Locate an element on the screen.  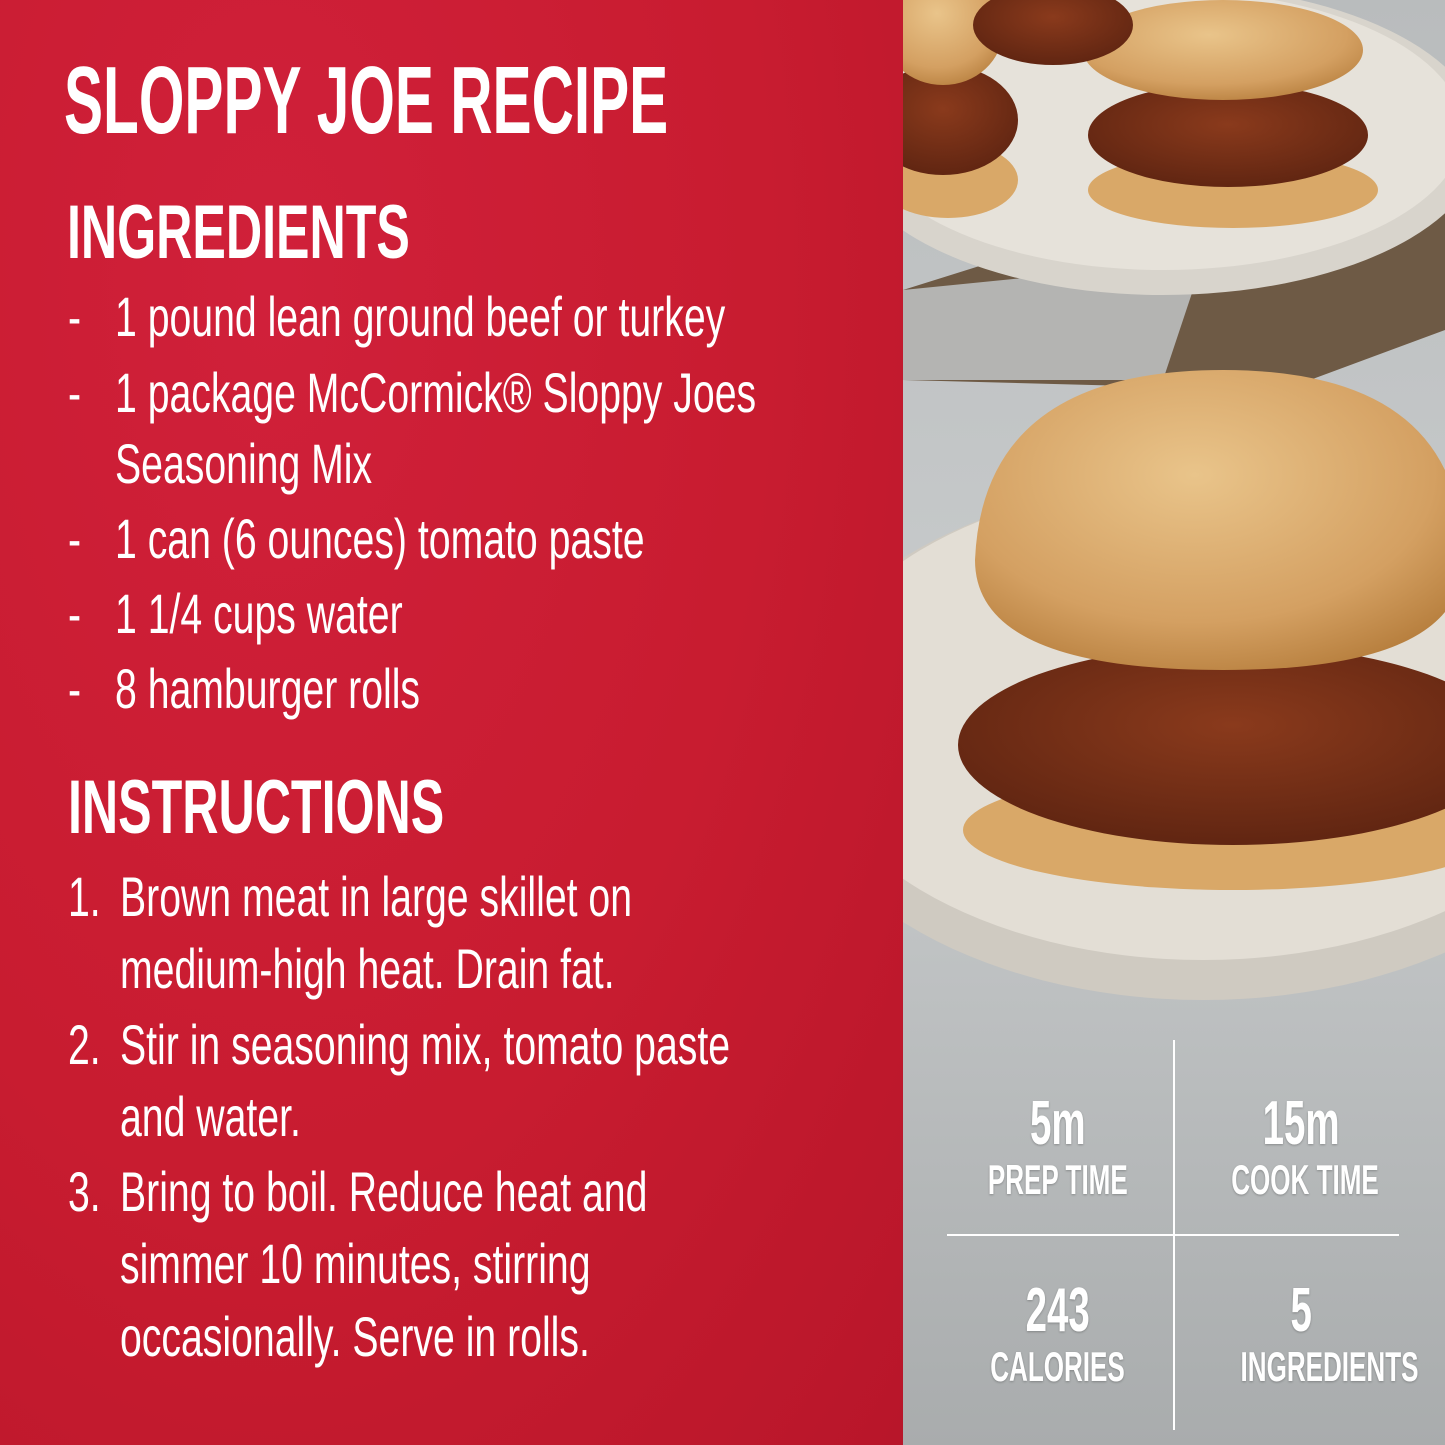
ingredient-item: 8 hamburger rolls is located at coordinates (268, 688).